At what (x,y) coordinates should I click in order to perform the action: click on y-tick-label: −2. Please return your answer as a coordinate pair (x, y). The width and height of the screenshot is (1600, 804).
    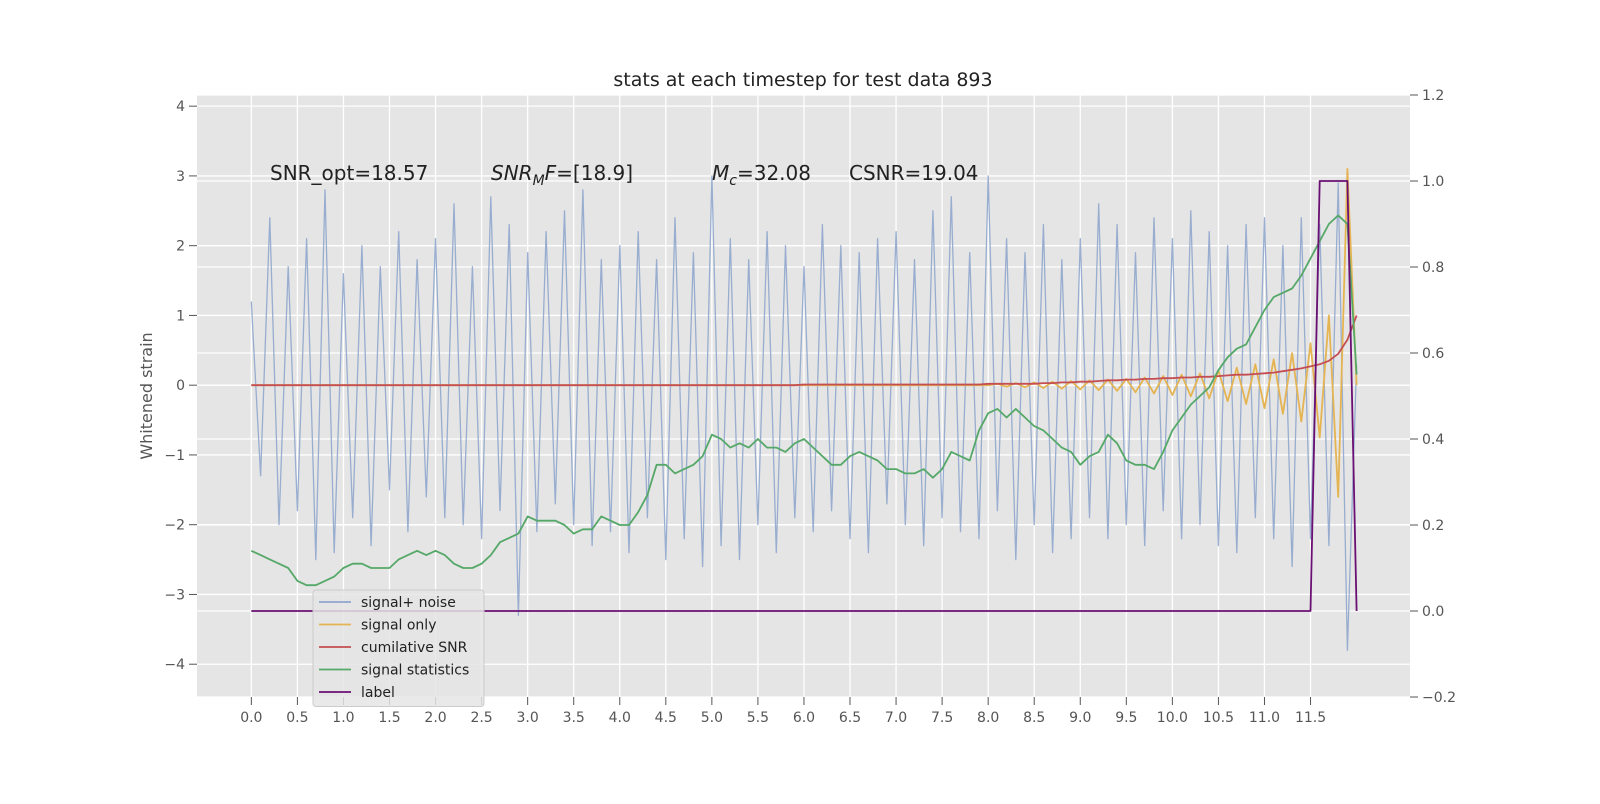
    Looking at the image, I should click on (174, 526).